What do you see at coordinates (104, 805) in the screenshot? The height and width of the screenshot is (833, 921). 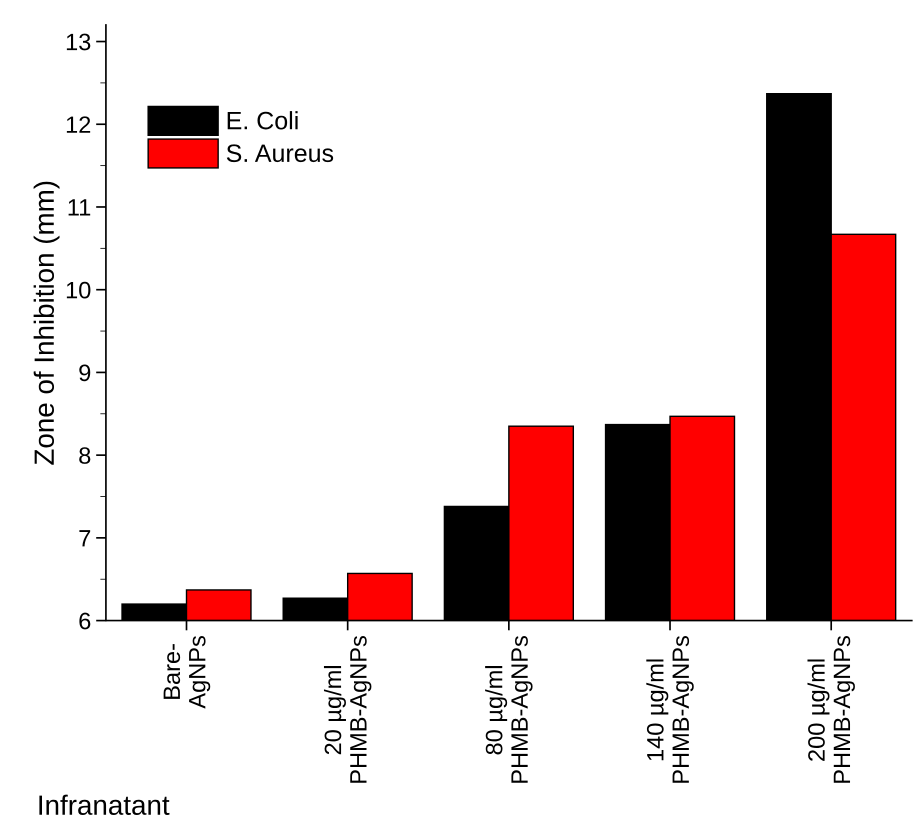 I see `text: Infranatant` at bounding box center [104, 805].